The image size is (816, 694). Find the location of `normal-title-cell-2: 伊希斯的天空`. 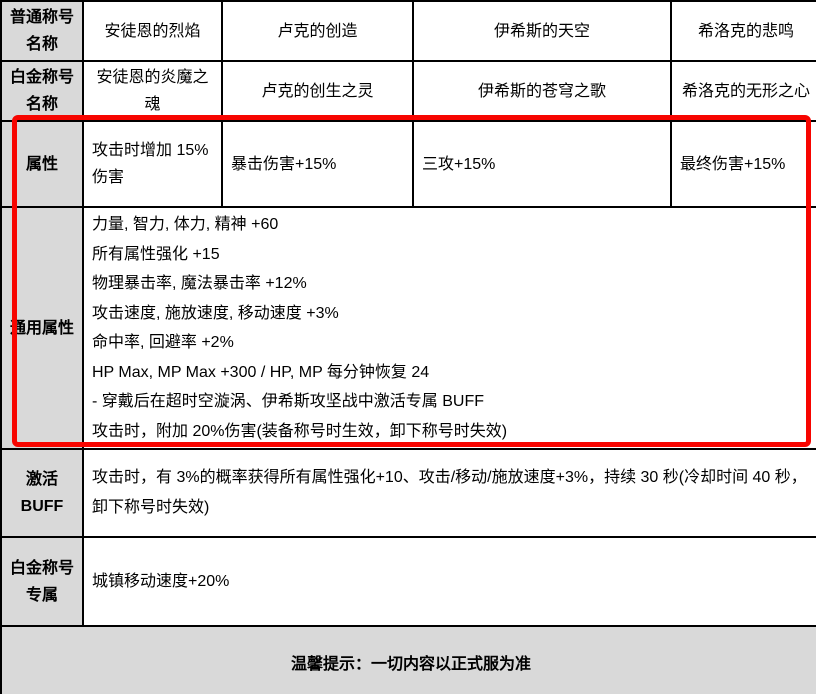

normal-title-cell-2: 伊希斯的天空 is located at coordinates (542, 31).